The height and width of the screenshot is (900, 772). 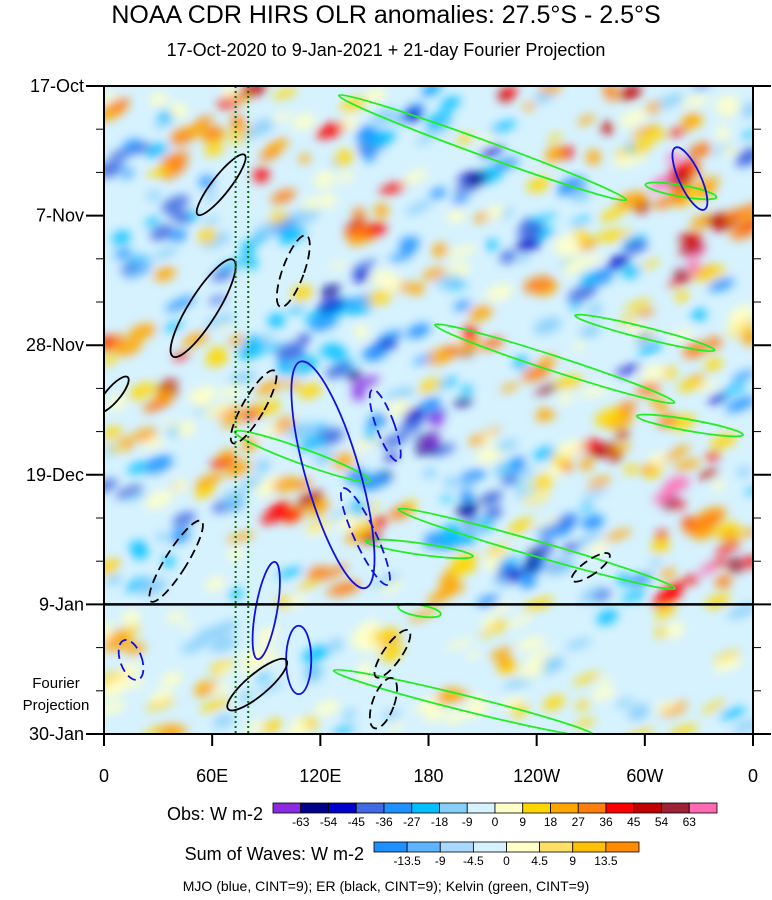 What do you see at coordinates (301, 822) in the screenshot?
I see `colorbar-tick-label: -63` at bounding box center [301, 822].